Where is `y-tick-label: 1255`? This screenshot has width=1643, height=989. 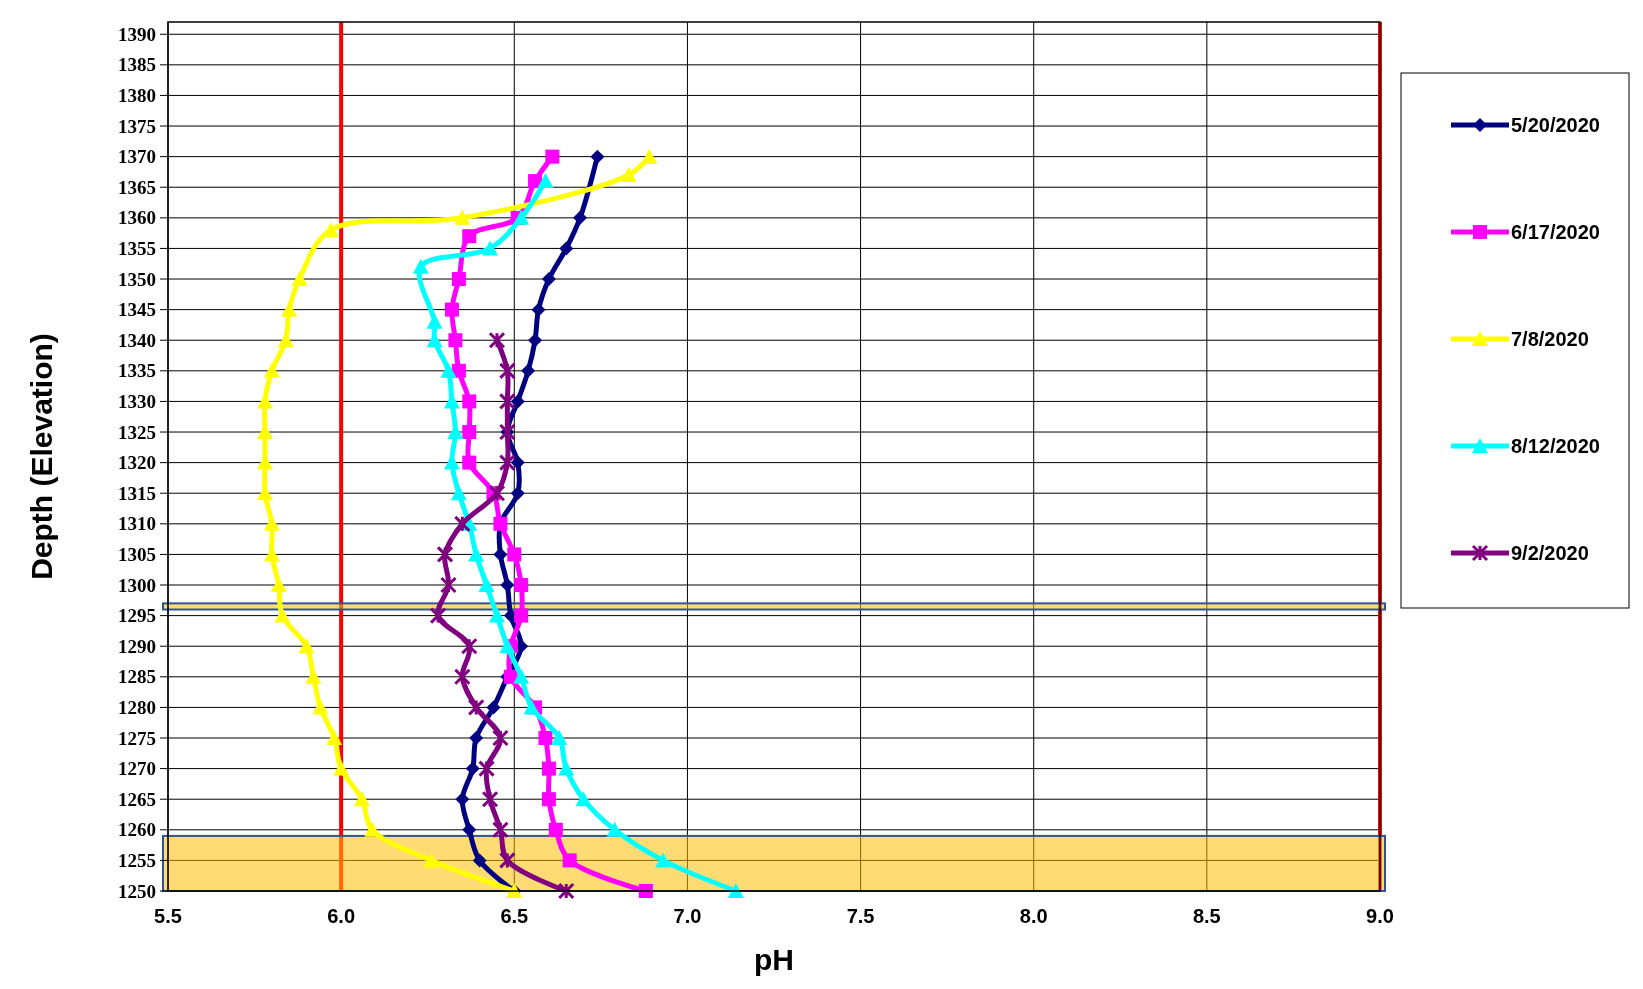
y-tick-label: 1255 is located at coordinates (137, 861).